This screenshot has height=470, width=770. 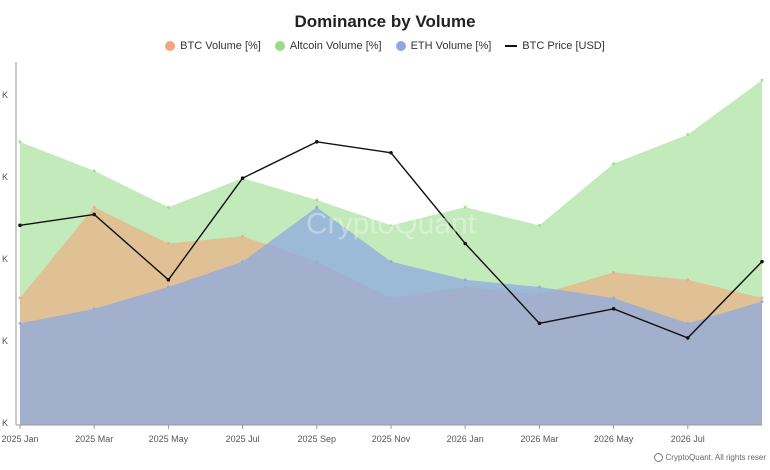 What do you see at coordinates (19, 439) in the screenshot?
I see `x-tick-label: 2025 Jan` at bounding box center [19, 439].